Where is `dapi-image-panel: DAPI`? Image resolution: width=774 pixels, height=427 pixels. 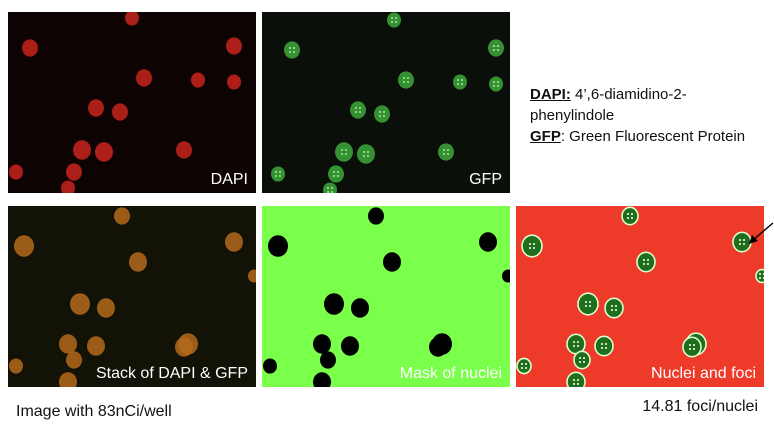
dapi-image-panel: DAPI is located at coordinates (132, 102).